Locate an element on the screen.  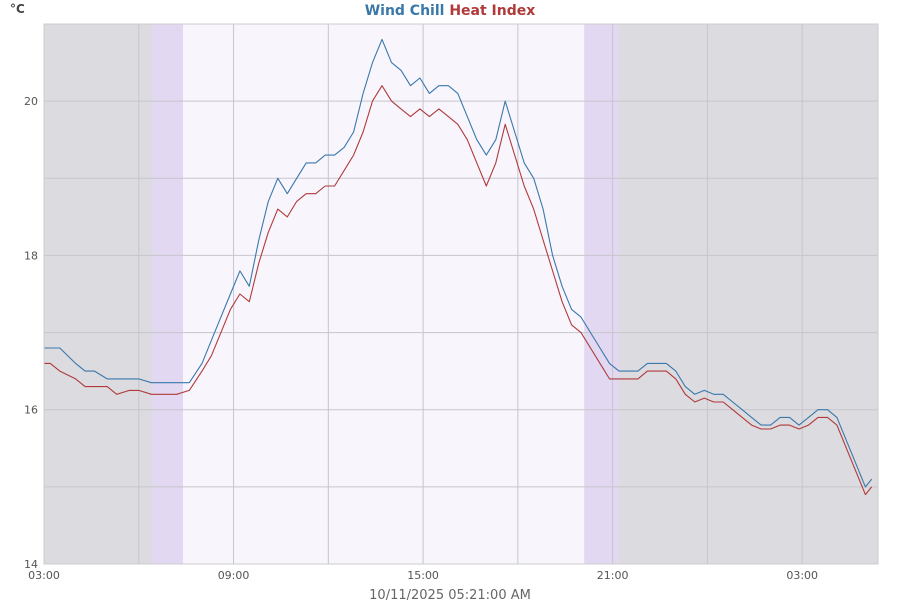
x-axis-label: 10/11/2025 05:21:00 AM is located at coordinates (450, 594).